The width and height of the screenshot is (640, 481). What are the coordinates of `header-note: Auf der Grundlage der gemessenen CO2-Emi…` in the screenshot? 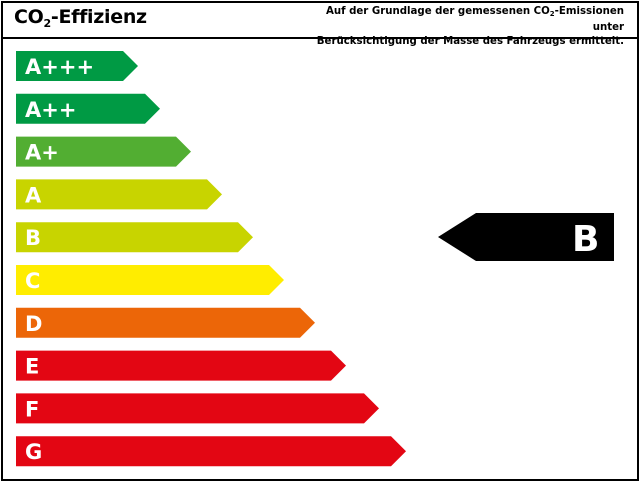 It's located at (464, 27).